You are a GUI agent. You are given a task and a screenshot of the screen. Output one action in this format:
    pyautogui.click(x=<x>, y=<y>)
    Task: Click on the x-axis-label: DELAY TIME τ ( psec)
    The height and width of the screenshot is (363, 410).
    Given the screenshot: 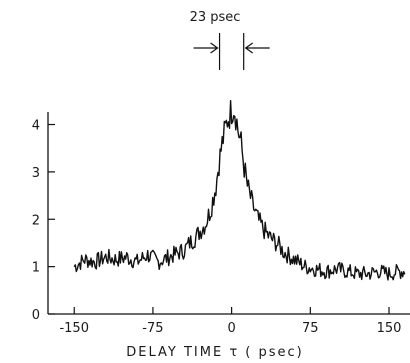 What is the action you would take?
    pyautogui.click(x=214, y=352)
    